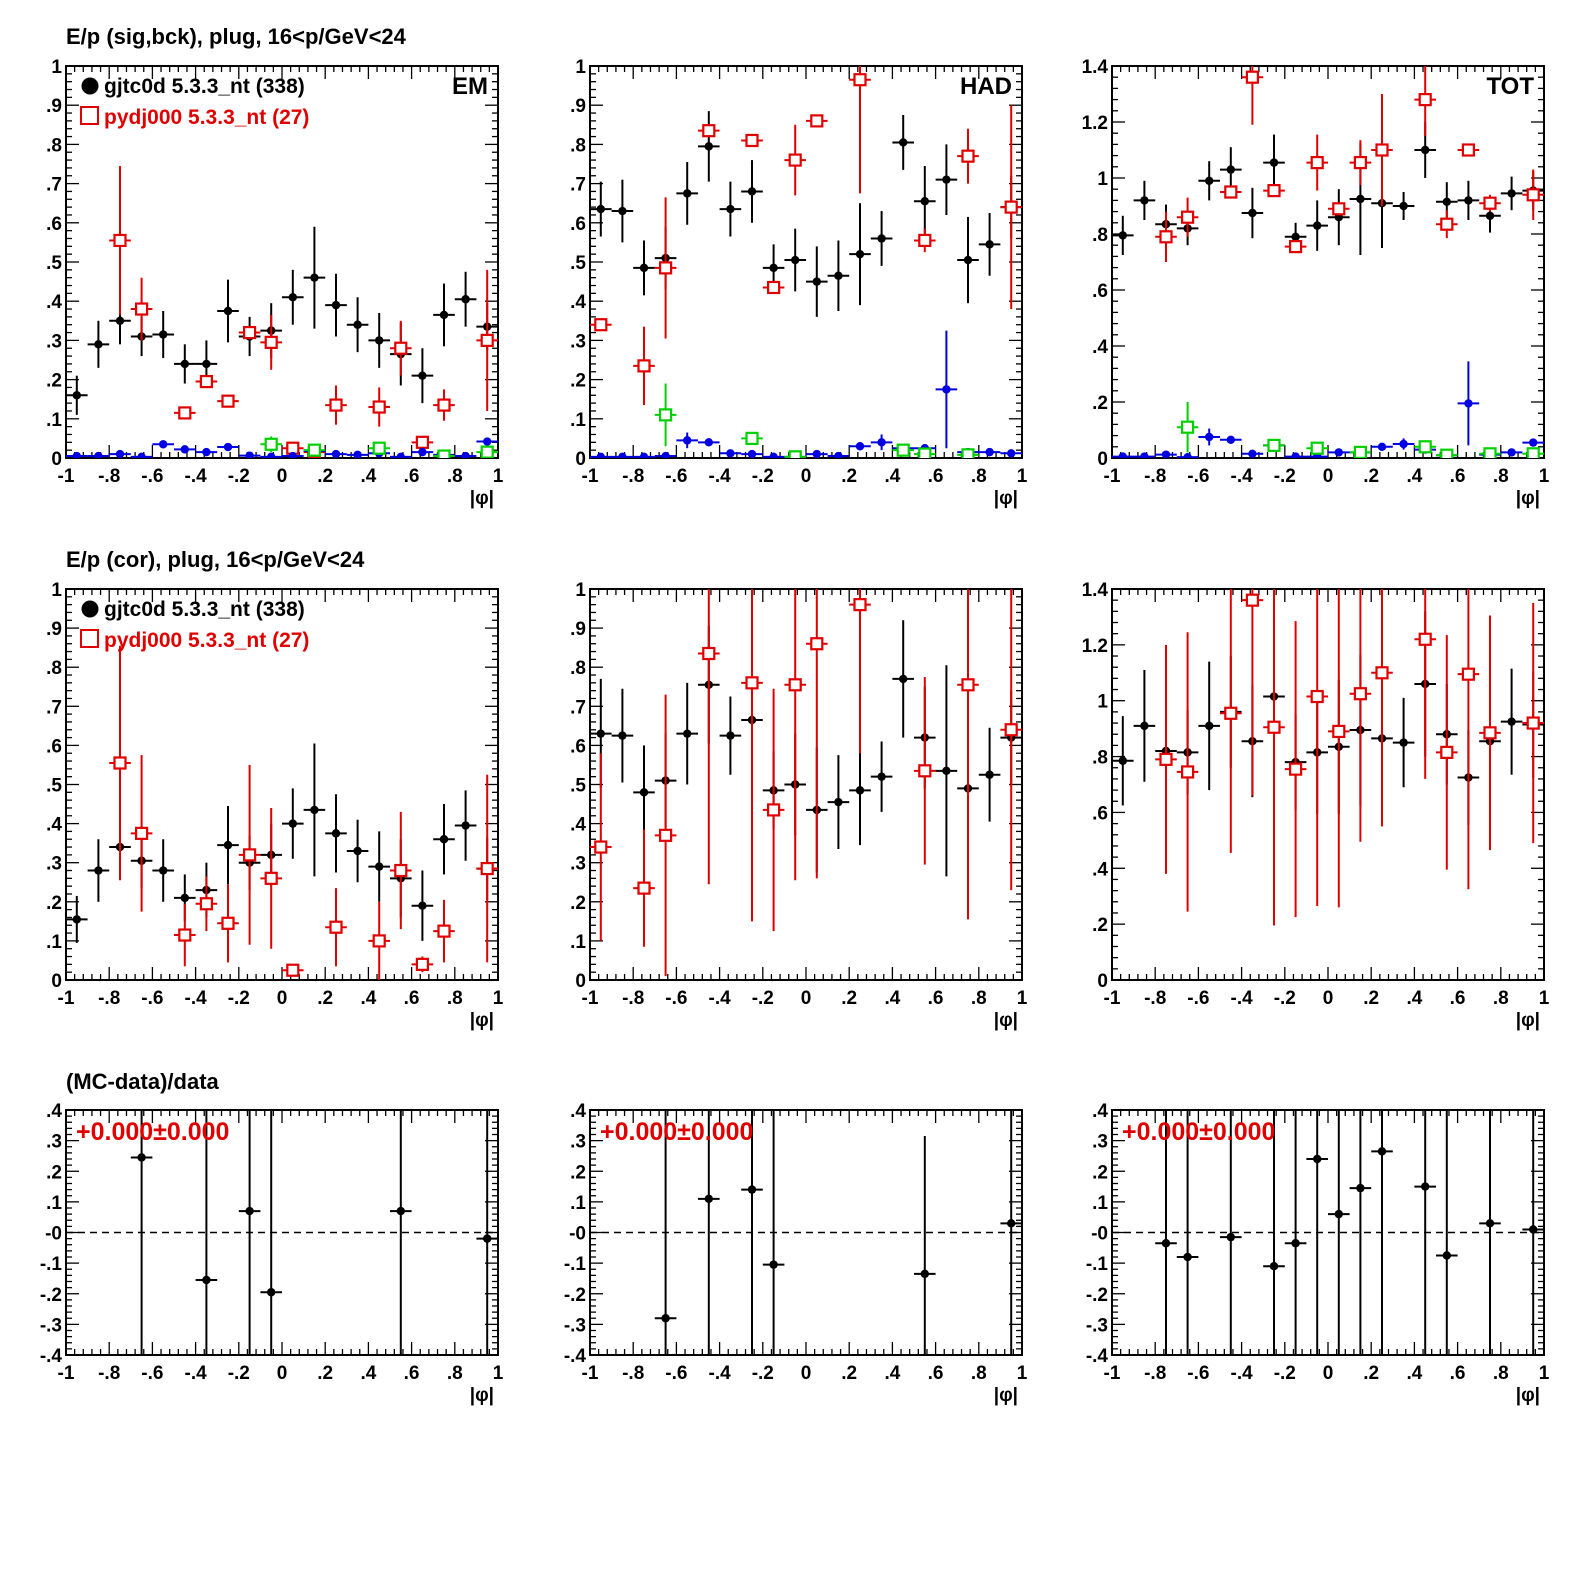 The width and height of the screenshot is (1575, 1575). I want to click on panel-label: HAD, so click(986, 86).